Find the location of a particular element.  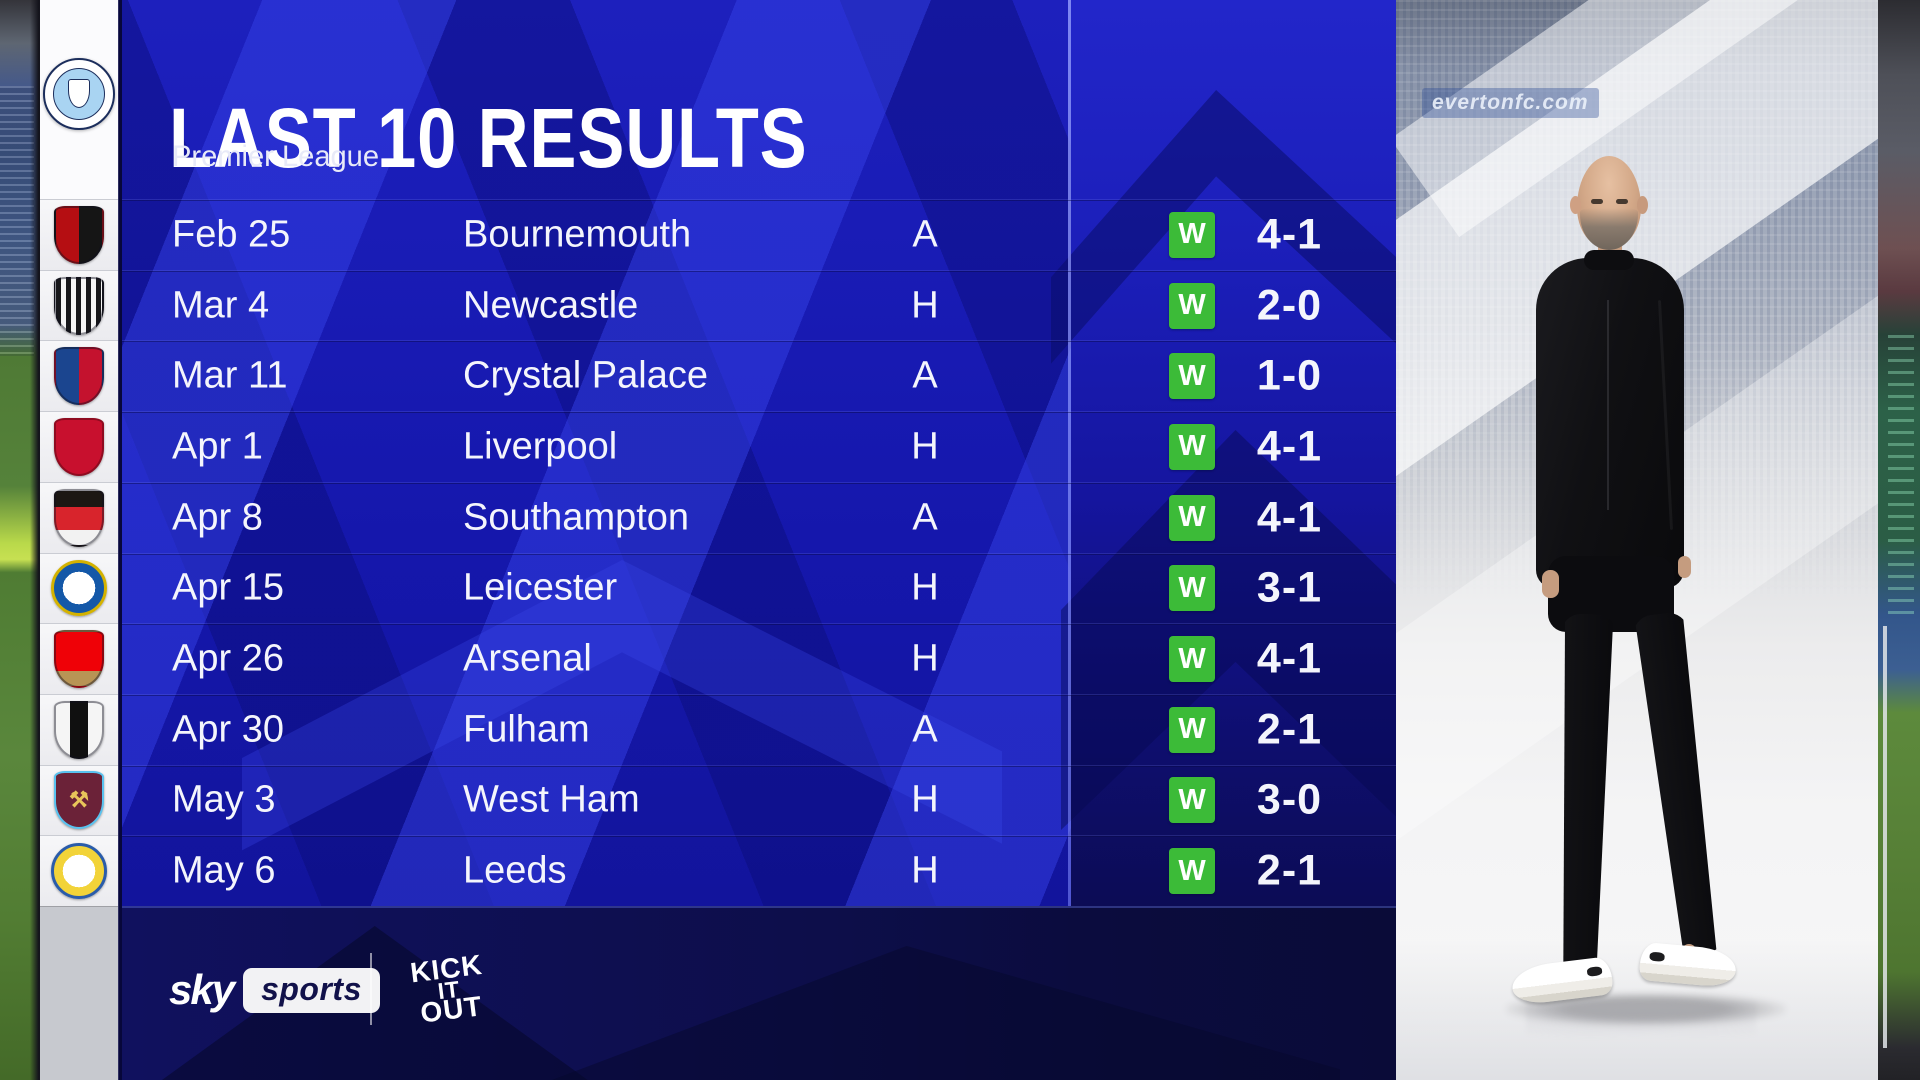

west-ham-crest is located at coordinates (79, 800).